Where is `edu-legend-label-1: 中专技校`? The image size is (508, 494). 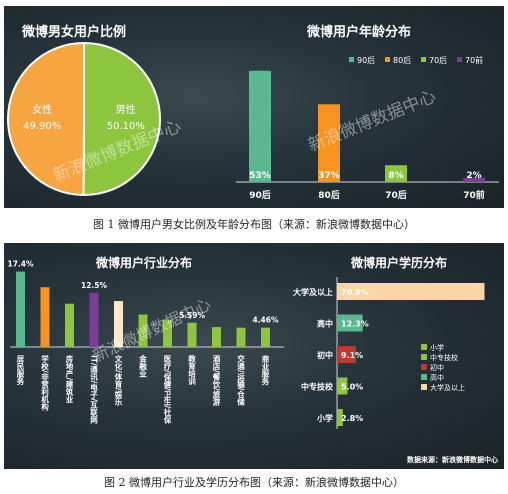 edu-legend-label-1: 中专技校 is located at coordinates (444, 357).